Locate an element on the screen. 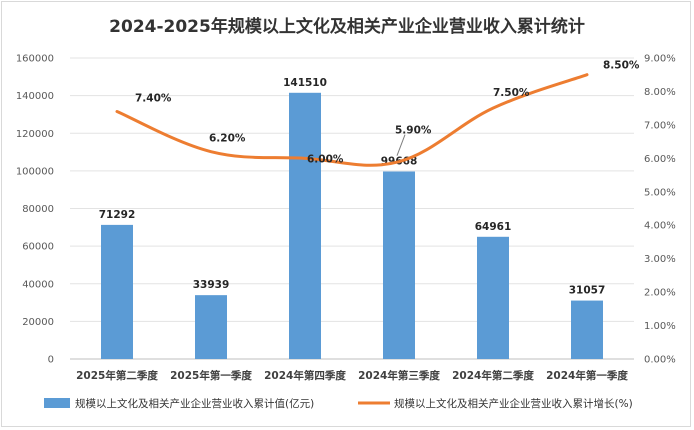  line-data-label: 8.50% is located at coordinates (621, 66).